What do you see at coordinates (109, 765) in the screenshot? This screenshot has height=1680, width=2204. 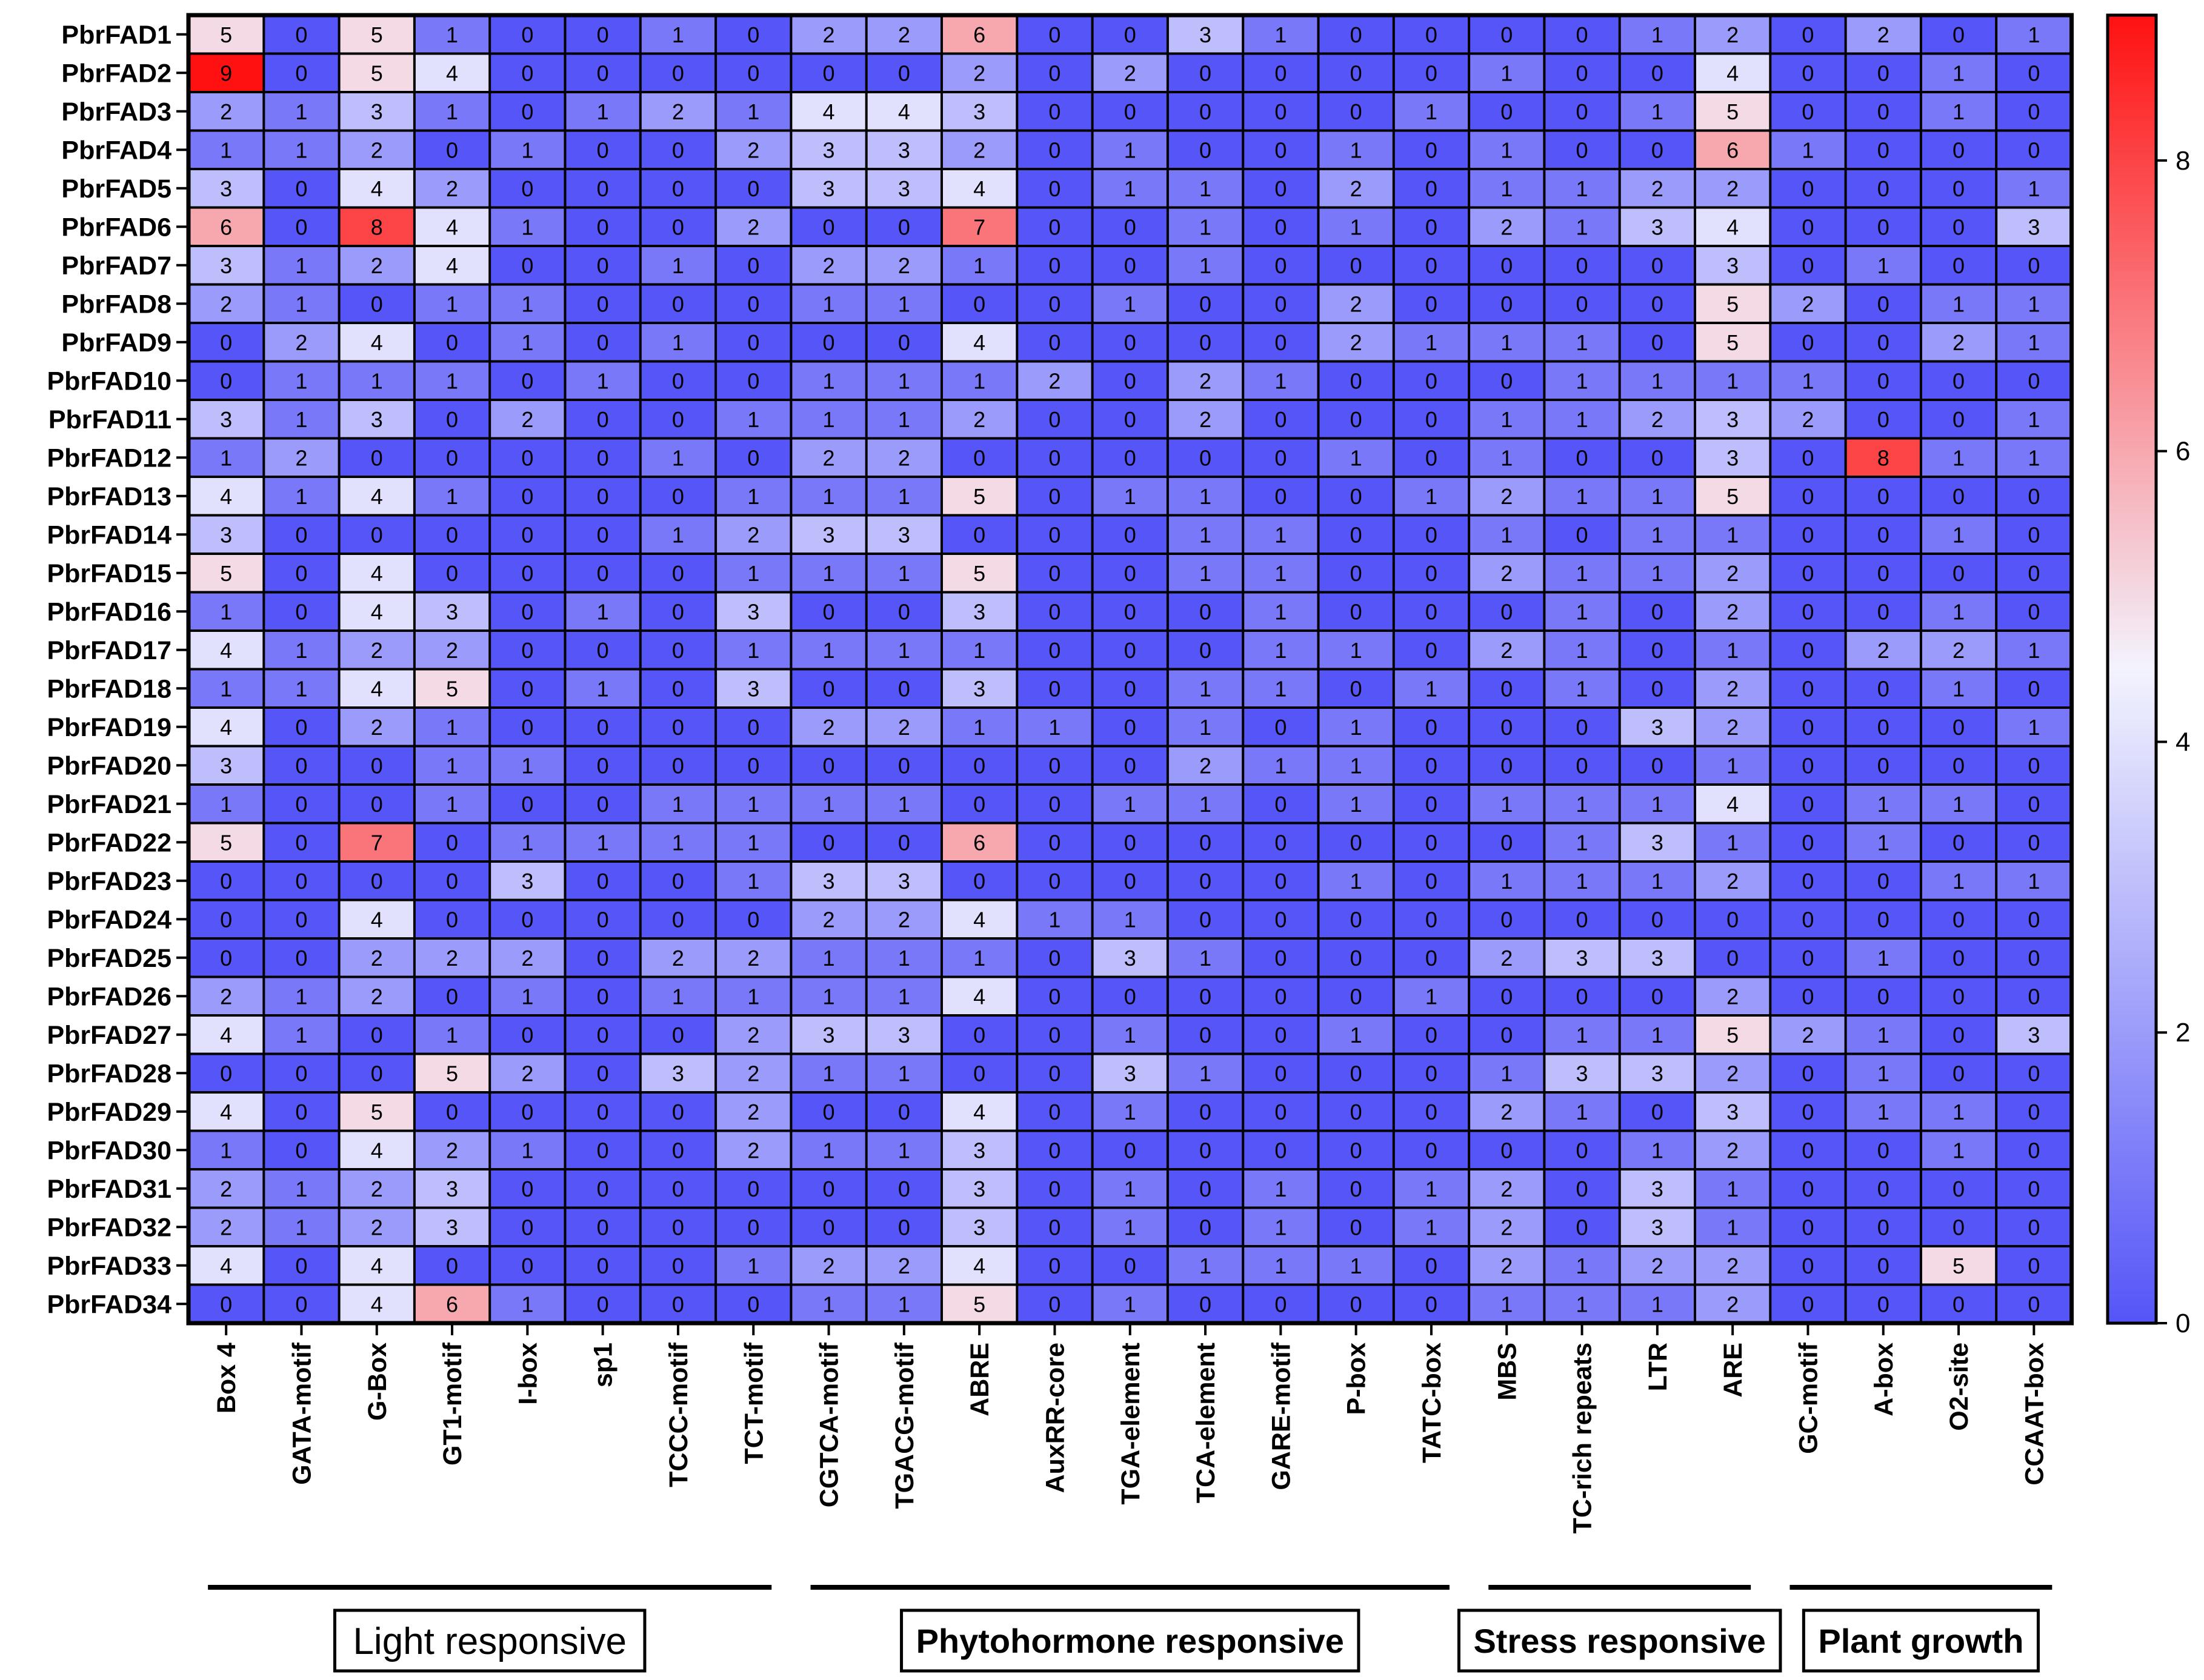 I see `row-label: PbrFAD20` at bounding box center [109, 765].